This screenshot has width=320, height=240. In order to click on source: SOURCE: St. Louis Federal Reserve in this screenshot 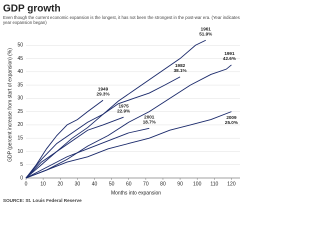, I will do `click(42, 200)`.